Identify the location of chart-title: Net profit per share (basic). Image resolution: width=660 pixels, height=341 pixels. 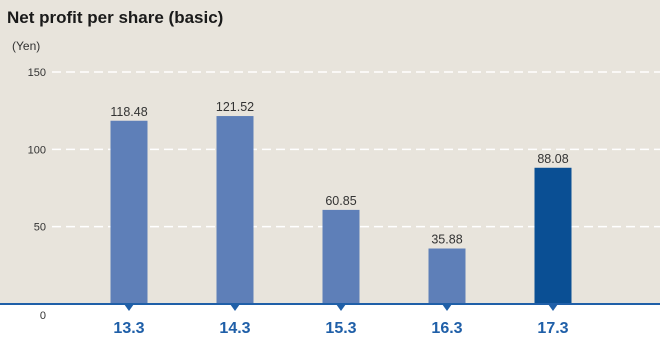
(115, 17).